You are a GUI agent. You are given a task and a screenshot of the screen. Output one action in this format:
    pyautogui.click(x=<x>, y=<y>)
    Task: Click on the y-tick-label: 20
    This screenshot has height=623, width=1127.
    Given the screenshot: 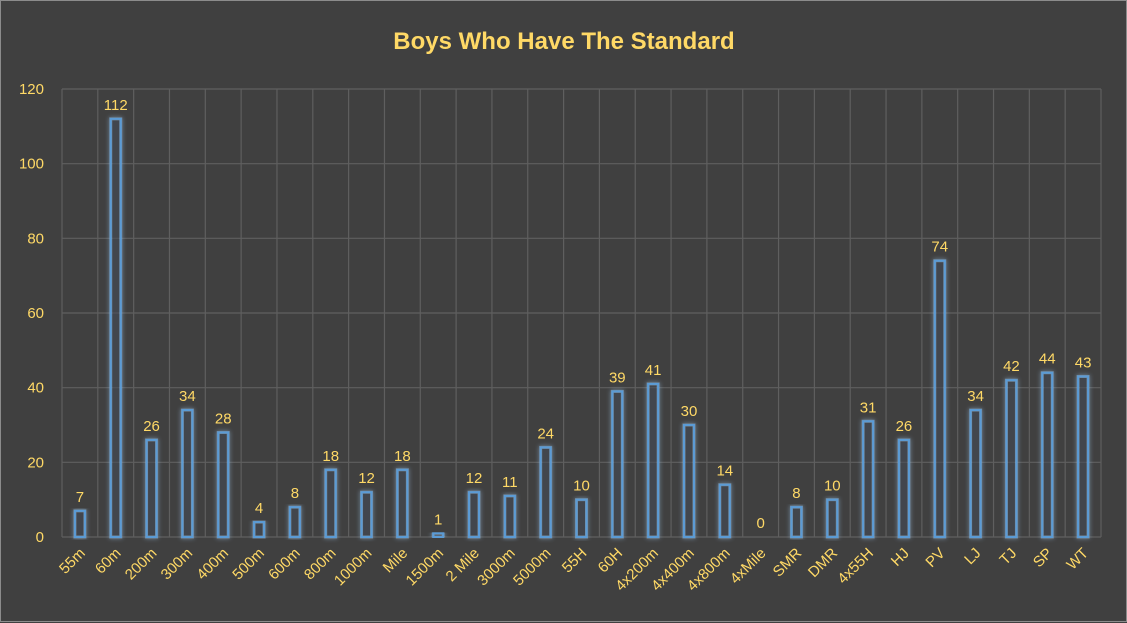 What is the action you would take?
    pyautogui.click(x=35, y=462)
    